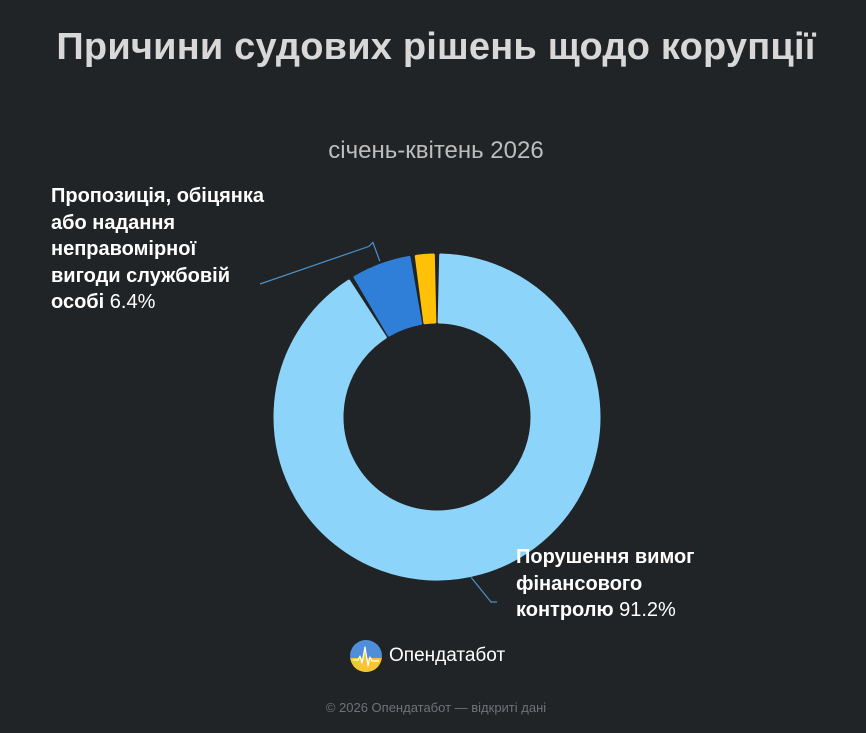 This screenshot has width=866, height=733. I want to click on brand-logo: Опендатабот, so click(427, 656).